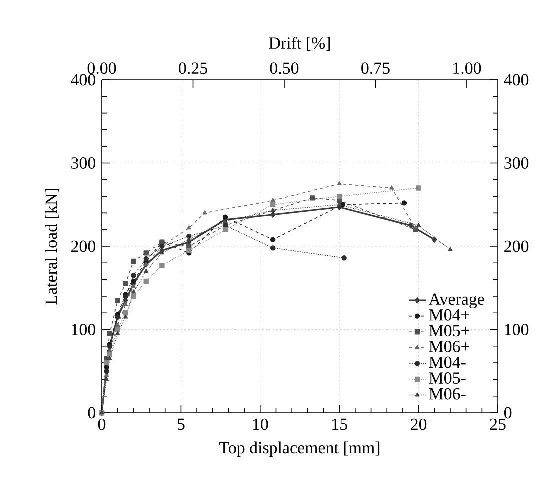  I want to click on x-tick-label: 25, so click(498, 424).